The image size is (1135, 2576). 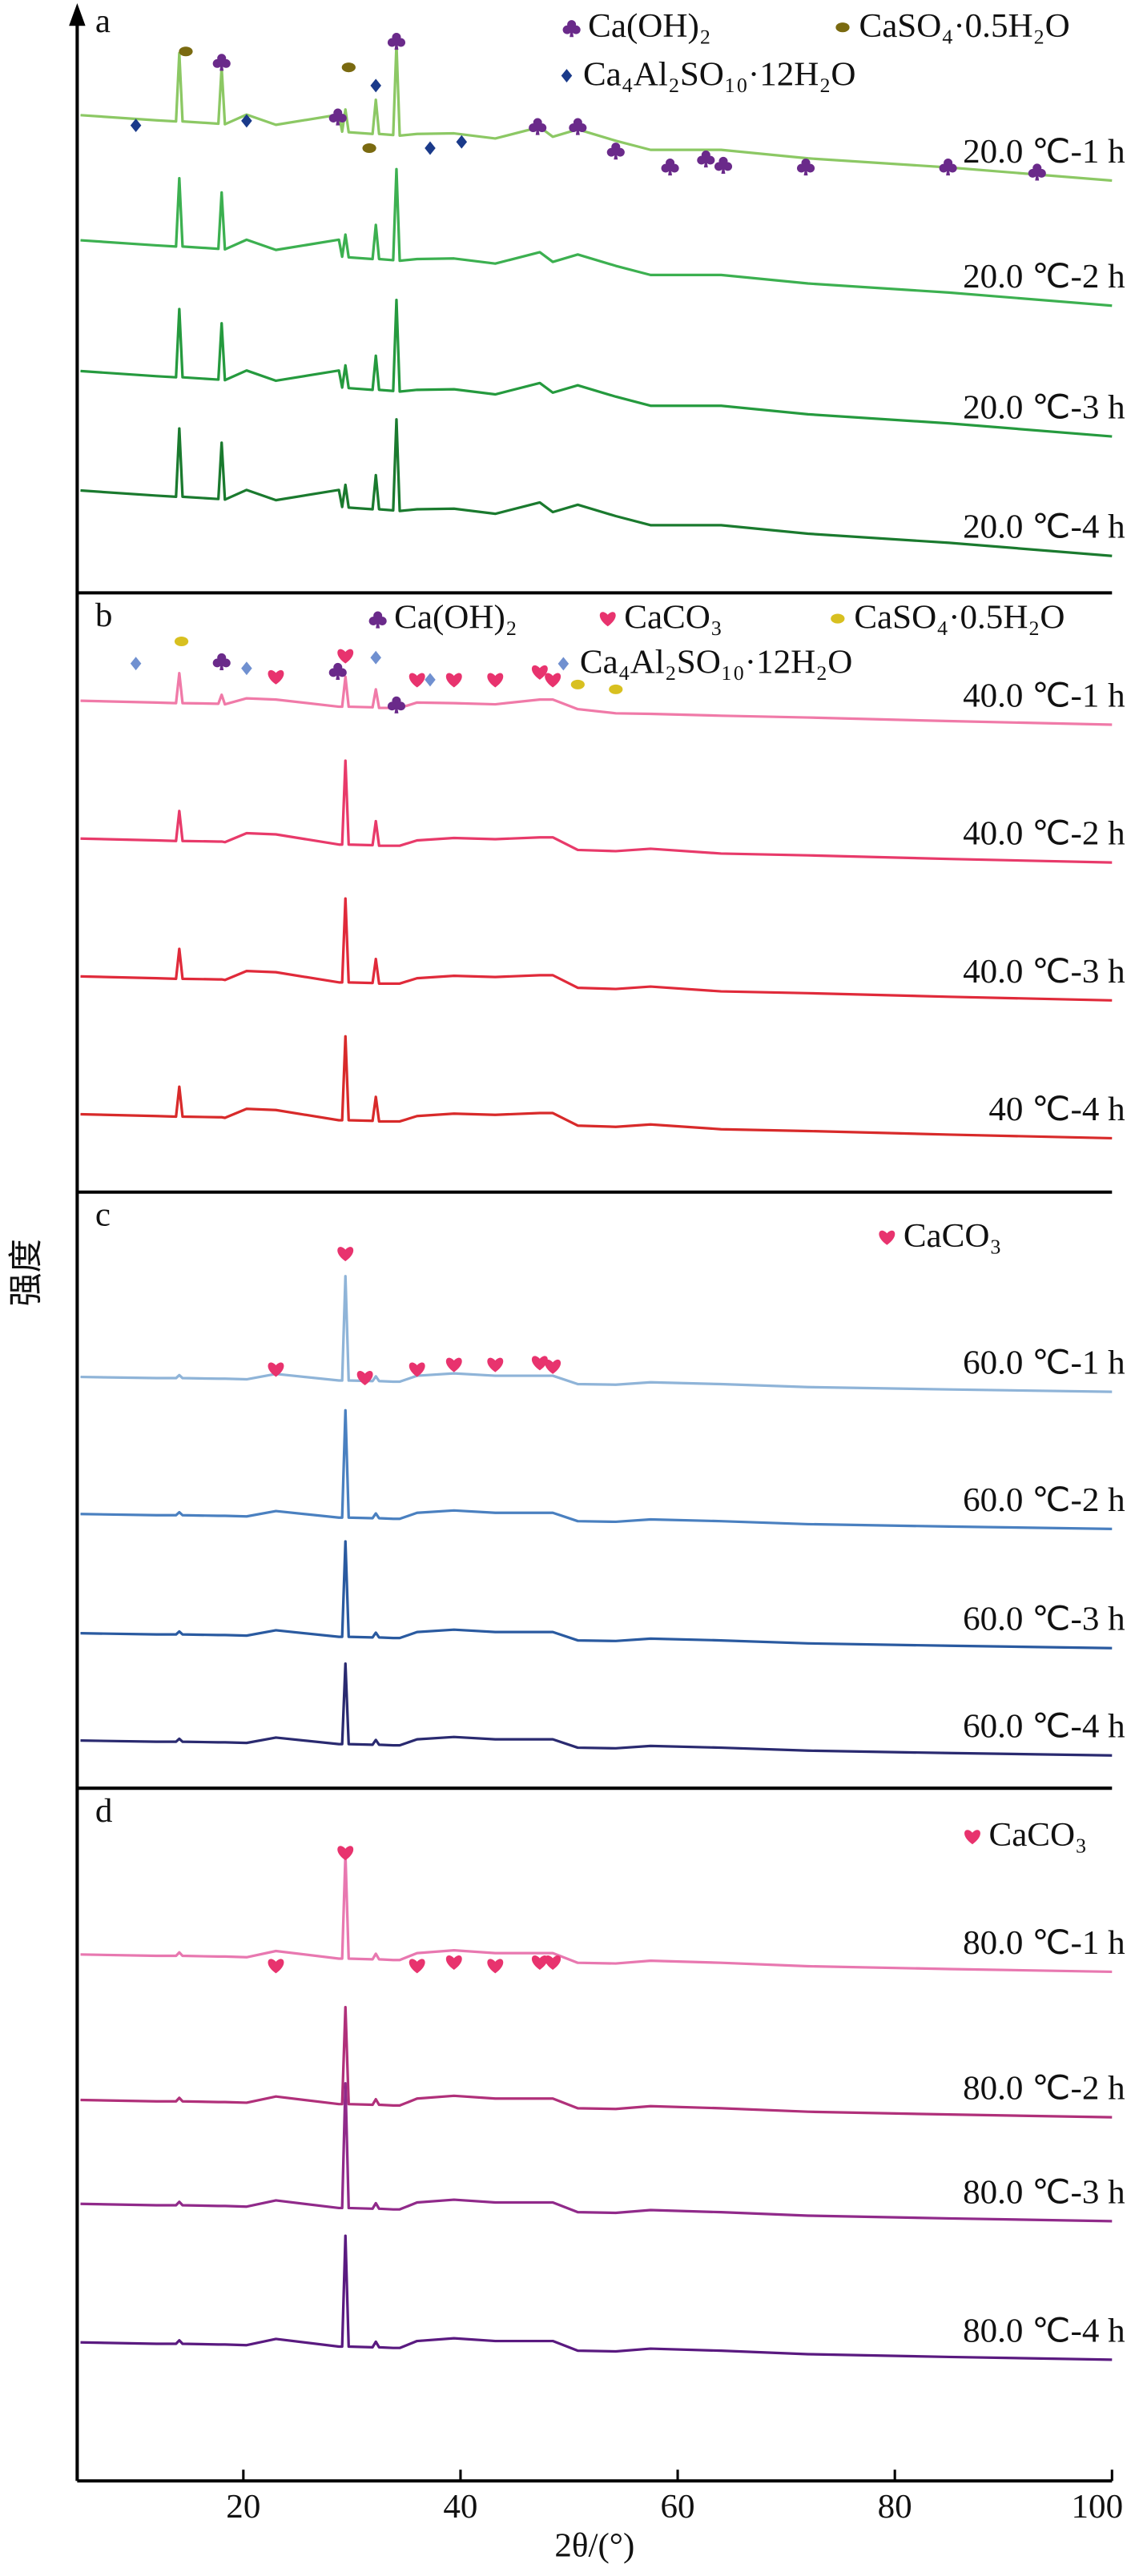 I want to click on series-label: 60.0 ℃-4 h, so click(x=1044, y=1727).